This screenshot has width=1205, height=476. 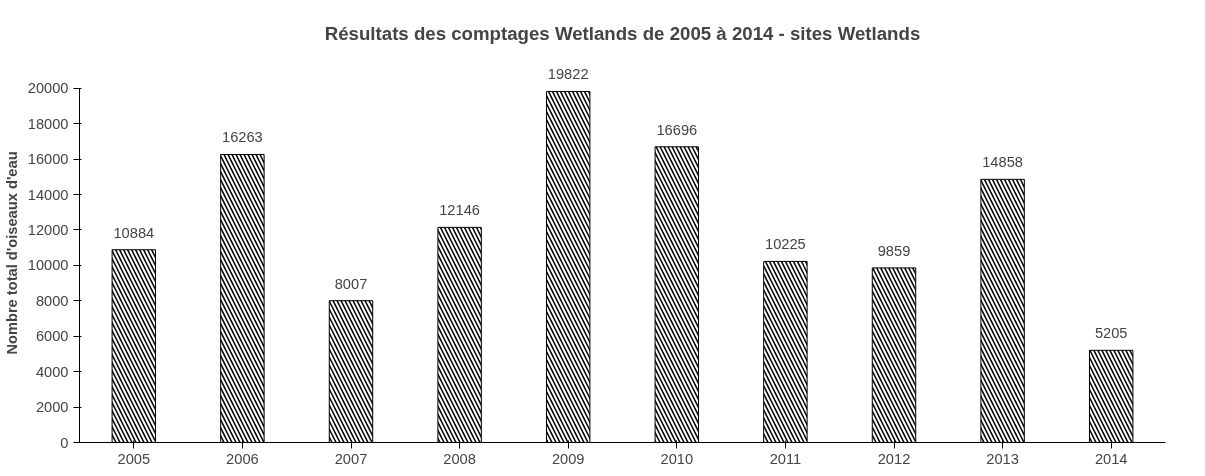 What do you see at coordinates (459, 210) in the screenshot?
I see `data-label: 12146` at bounding box center [459, 210].